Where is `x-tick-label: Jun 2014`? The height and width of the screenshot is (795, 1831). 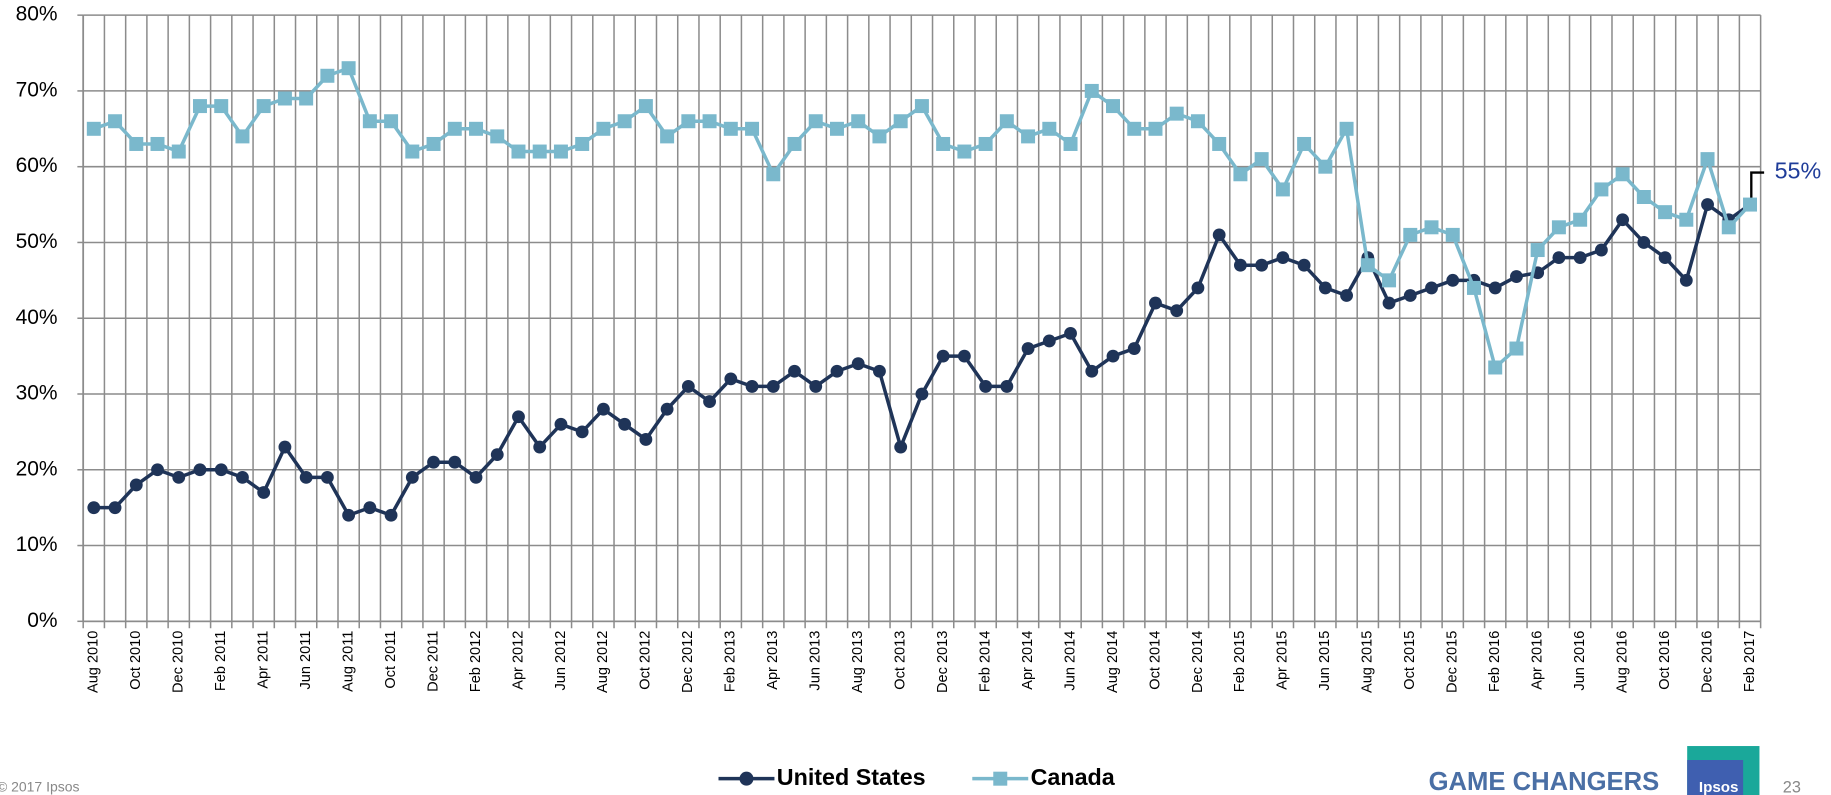 x-tick-label: Jun 2014 is located at coordinates (1070, 661).